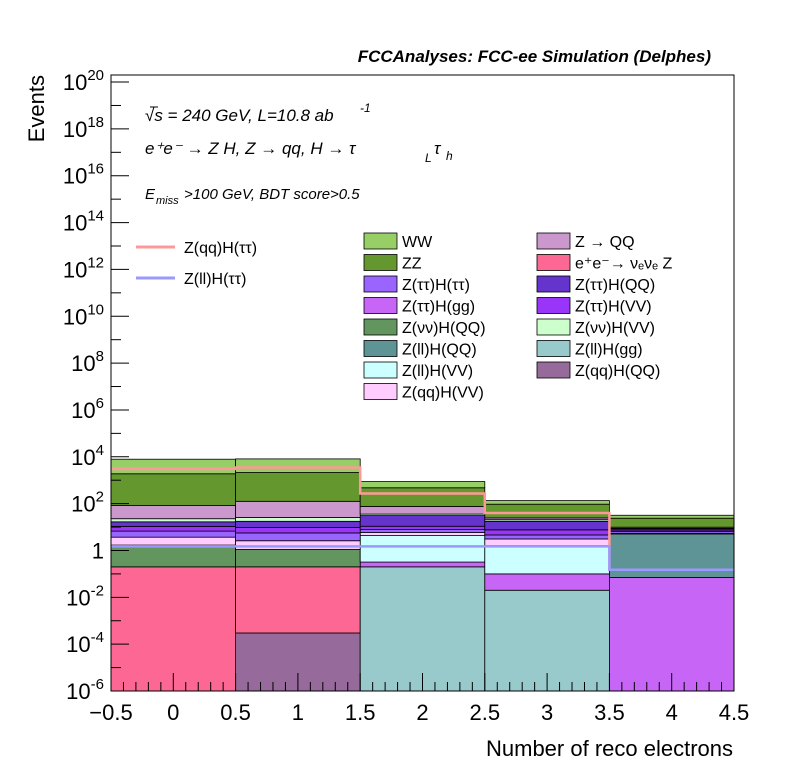 The width and height of the screenshot is (796, 772). What do you see at coordinates (535, 56) in the screenshot?
I see `chart-title: FCCAnalyses: FCC-ee Simulation (Delphes)` at bounding box center [535, 56].